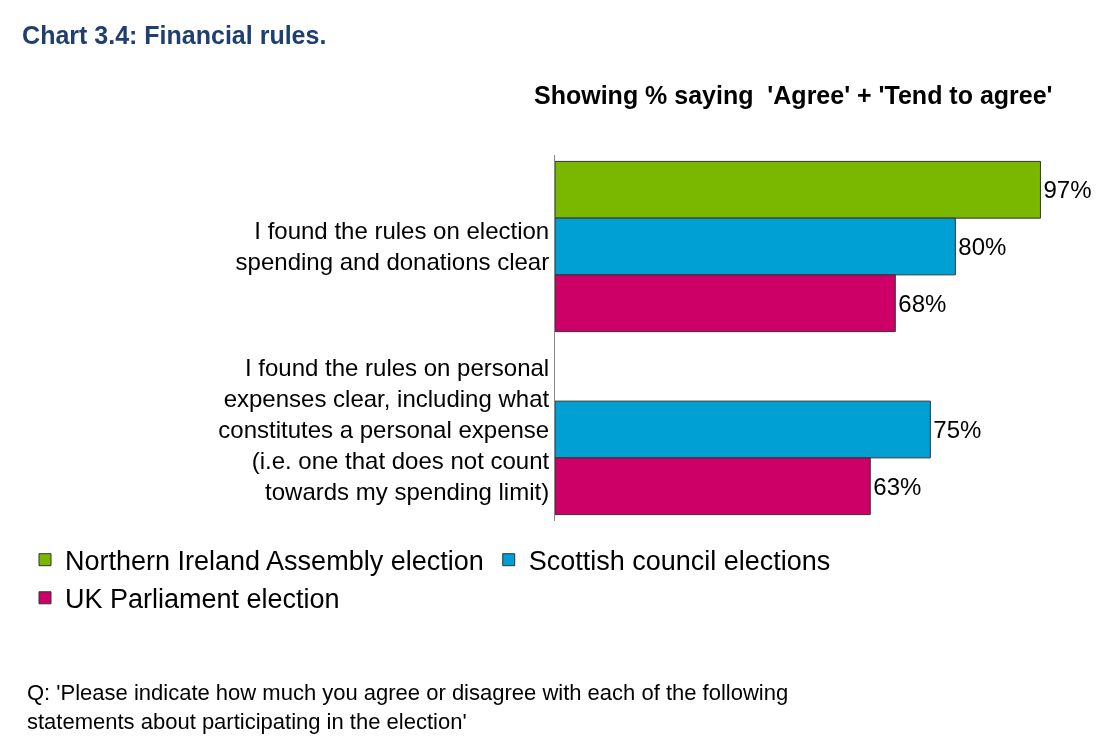  Describe the element at coordinates (174, 34) in the screenshot. I see `text: Chart 3.4: Financial rules.` at that location.